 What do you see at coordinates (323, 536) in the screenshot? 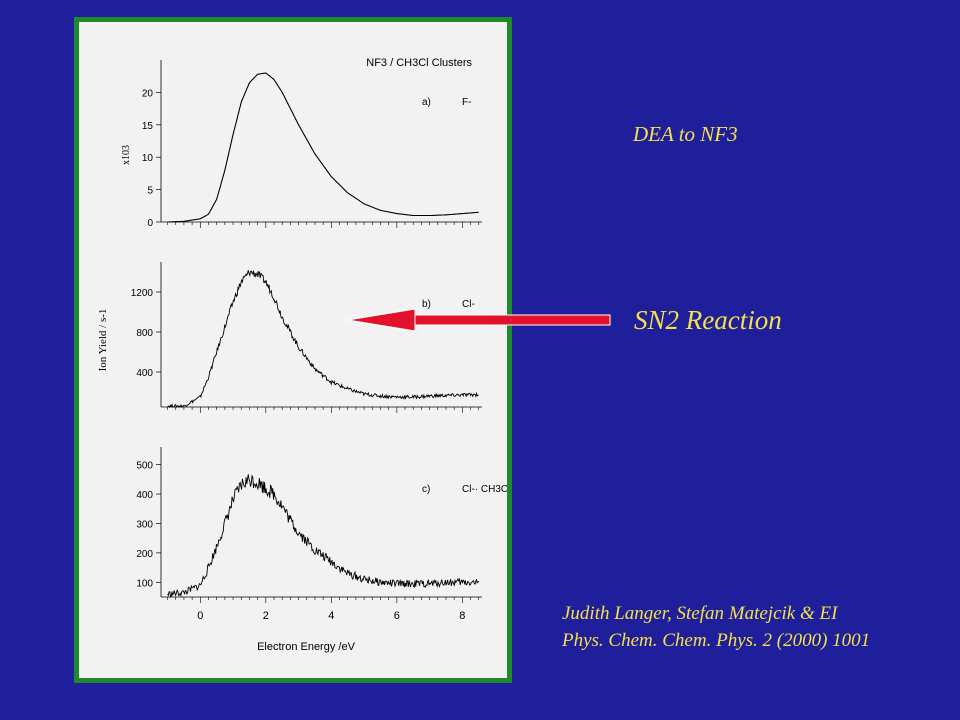
I see `panel-3-series-line` at bounding box center [323, 536].